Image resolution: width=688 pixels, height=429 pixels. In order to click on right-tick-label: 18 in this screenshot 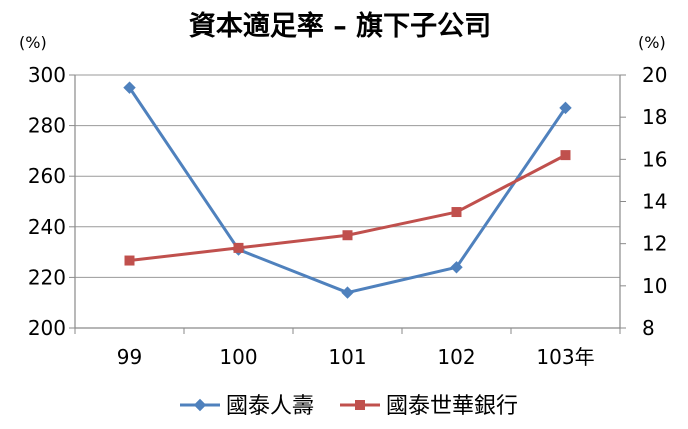, I will do `click(654, 117)`.